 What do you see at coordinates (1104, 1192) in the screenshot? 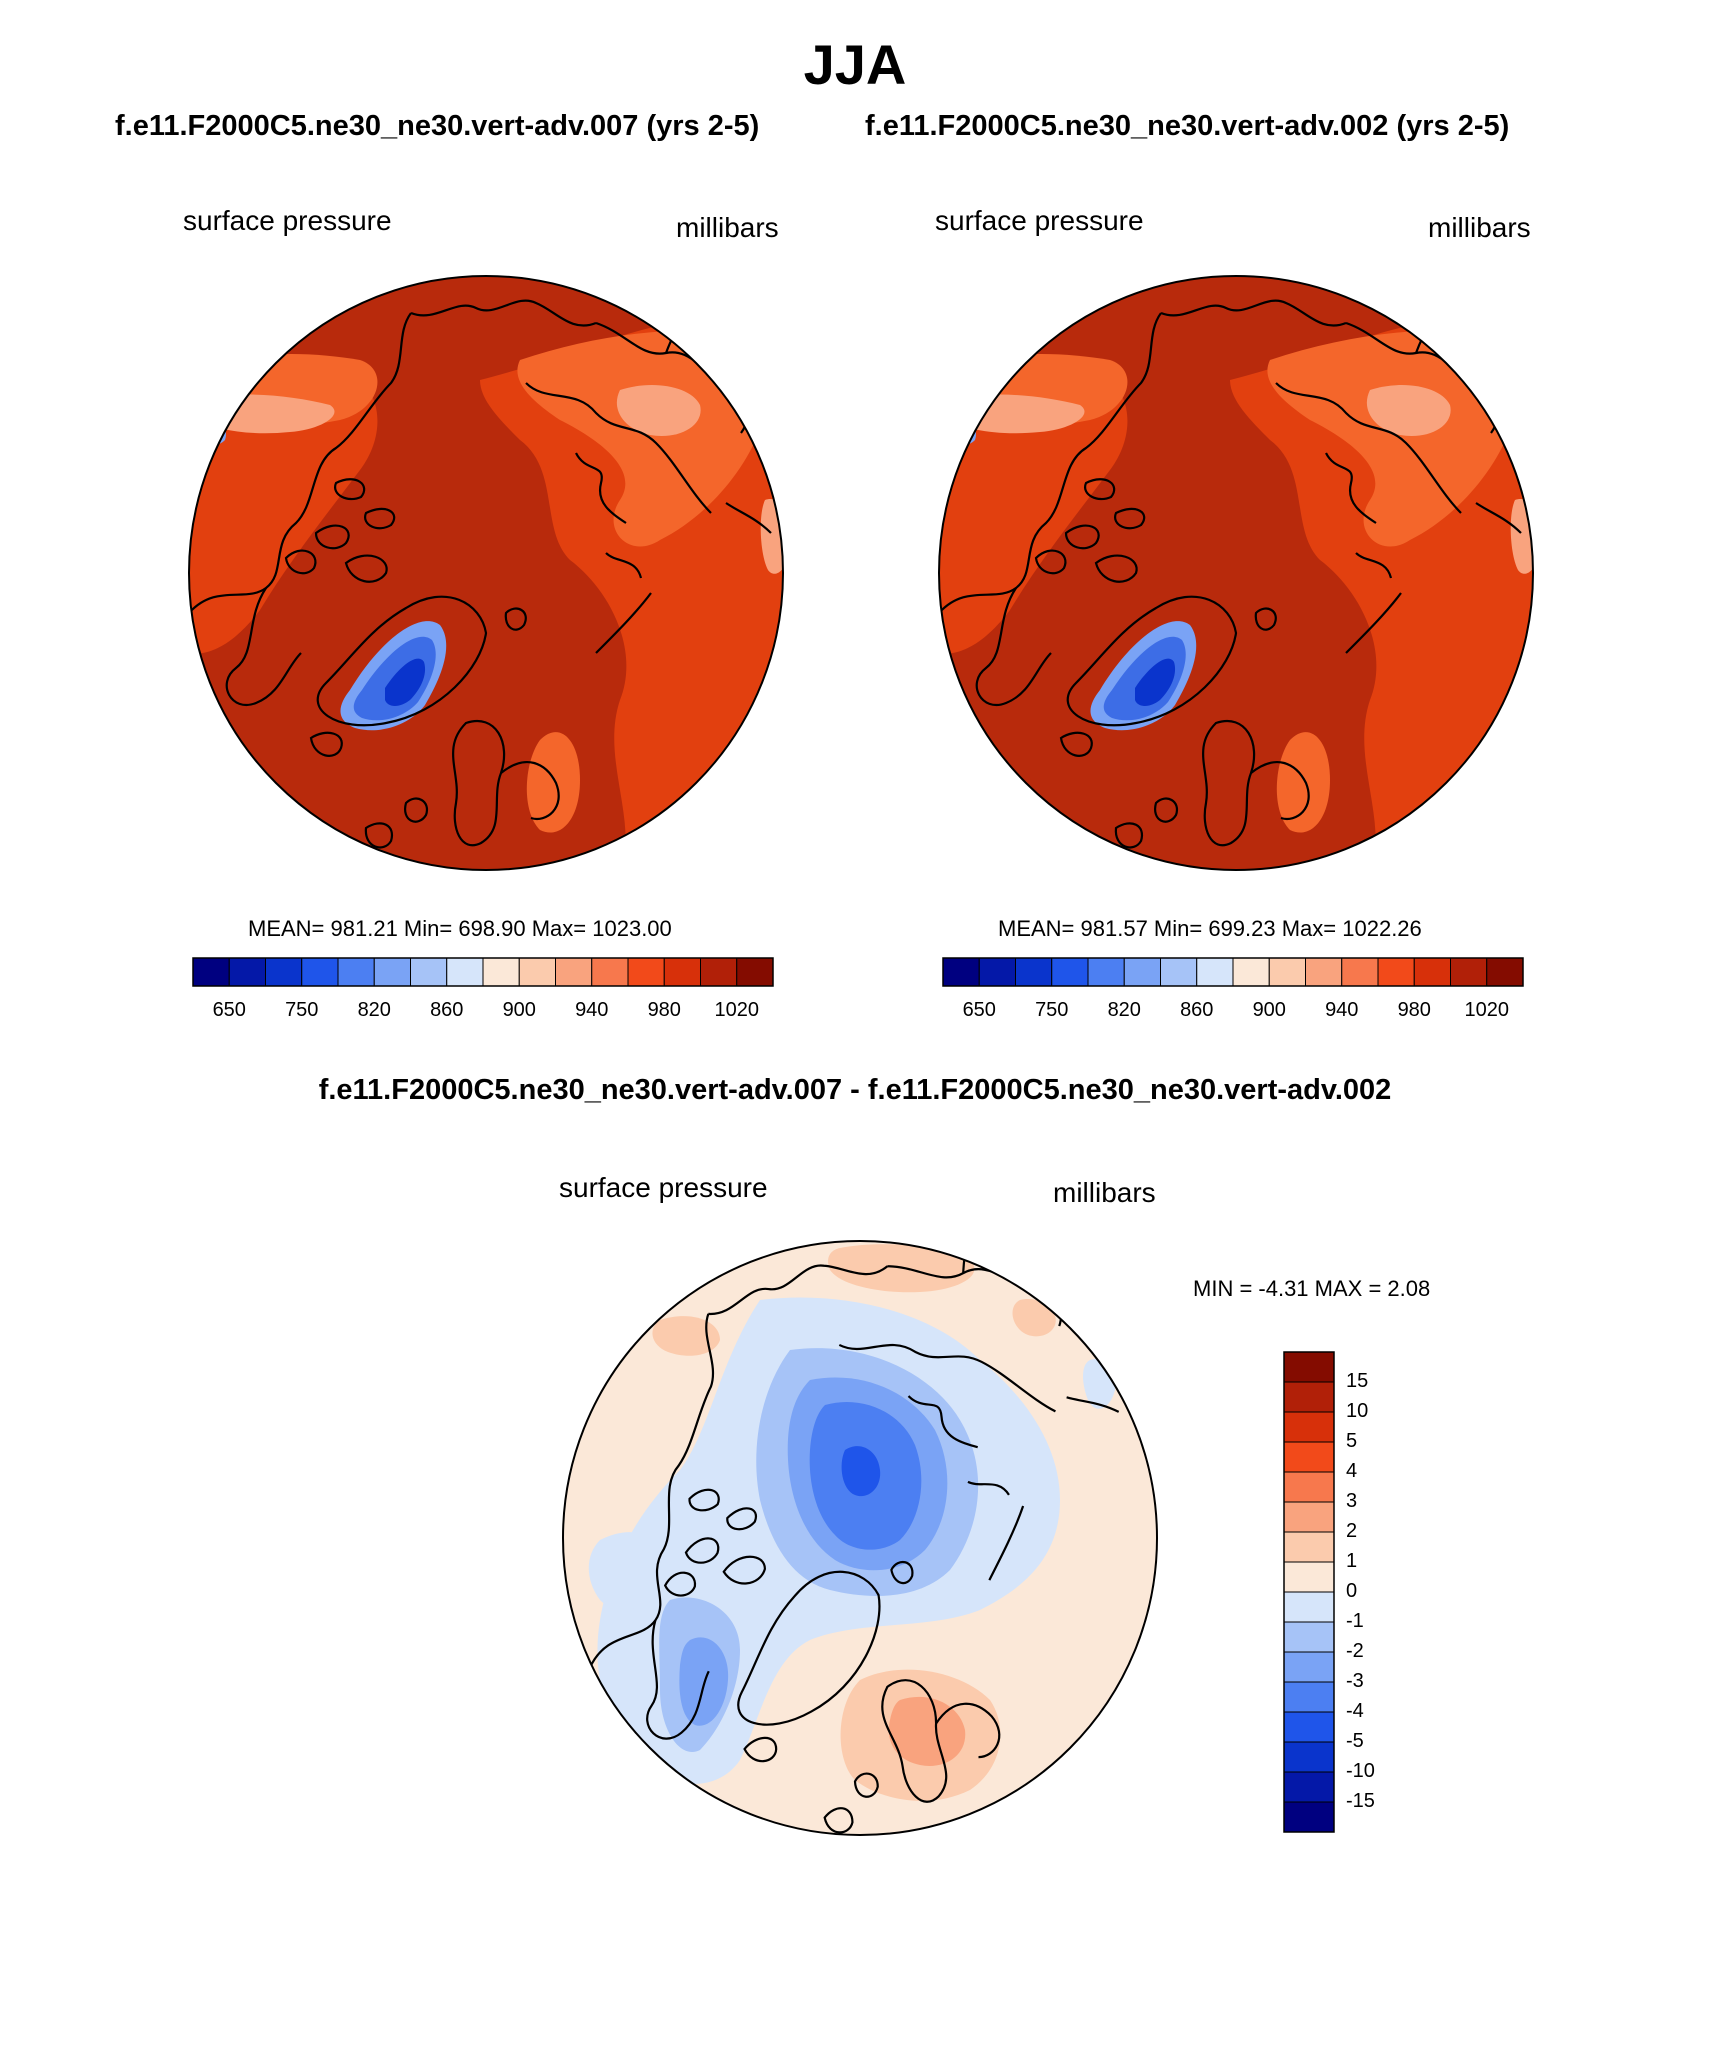
I see `diff-units: millibars` at bounding box center [1104, 1192].